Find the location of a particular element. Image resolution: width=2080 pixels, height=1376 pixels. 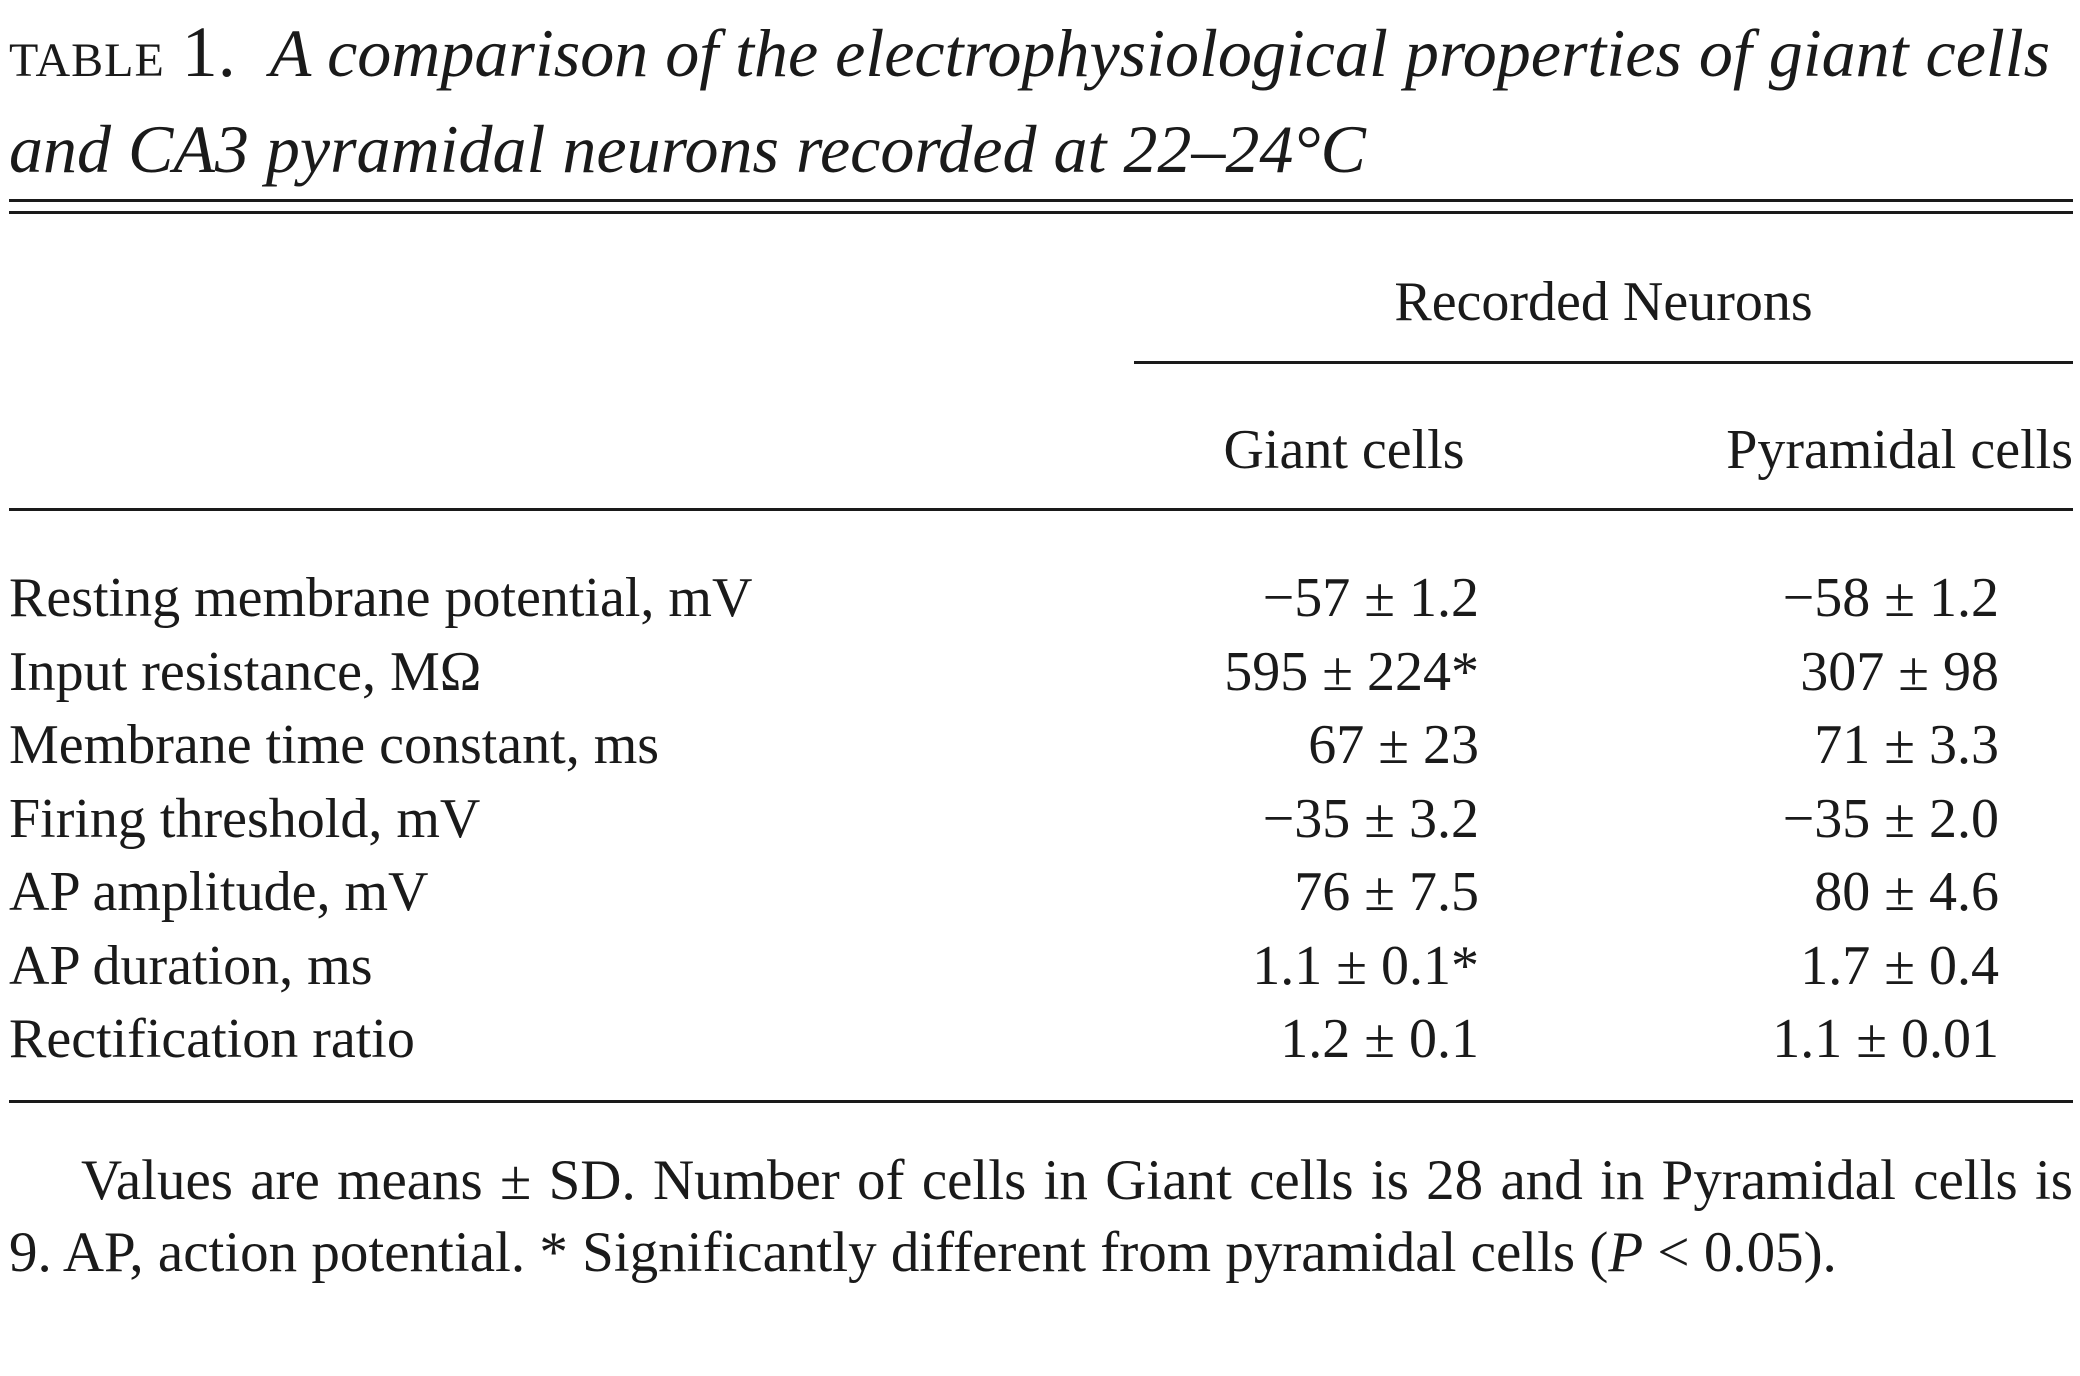

row-giant-value: 67 ± 23 is located at coordinates (1393, 745).